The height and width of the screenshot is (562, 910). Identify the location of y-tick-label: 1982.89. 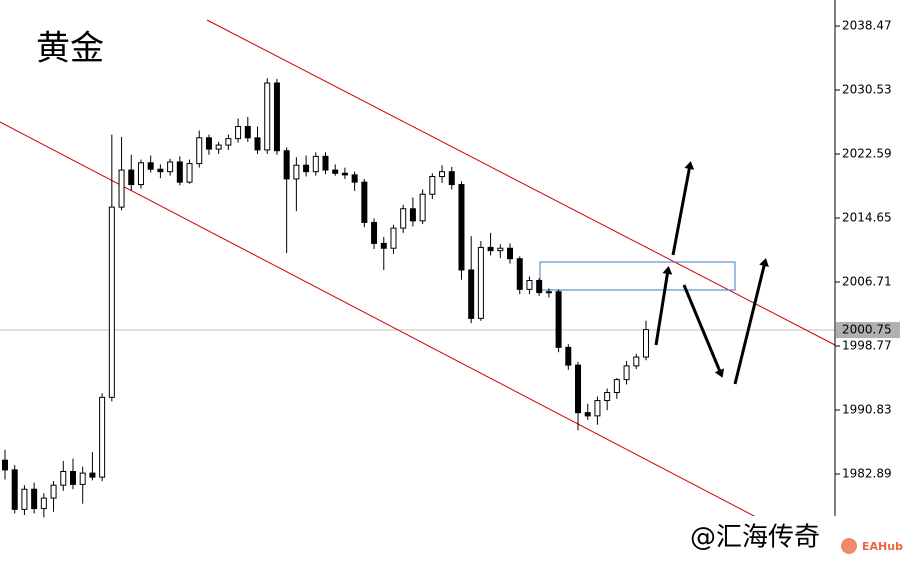
(867, 473).